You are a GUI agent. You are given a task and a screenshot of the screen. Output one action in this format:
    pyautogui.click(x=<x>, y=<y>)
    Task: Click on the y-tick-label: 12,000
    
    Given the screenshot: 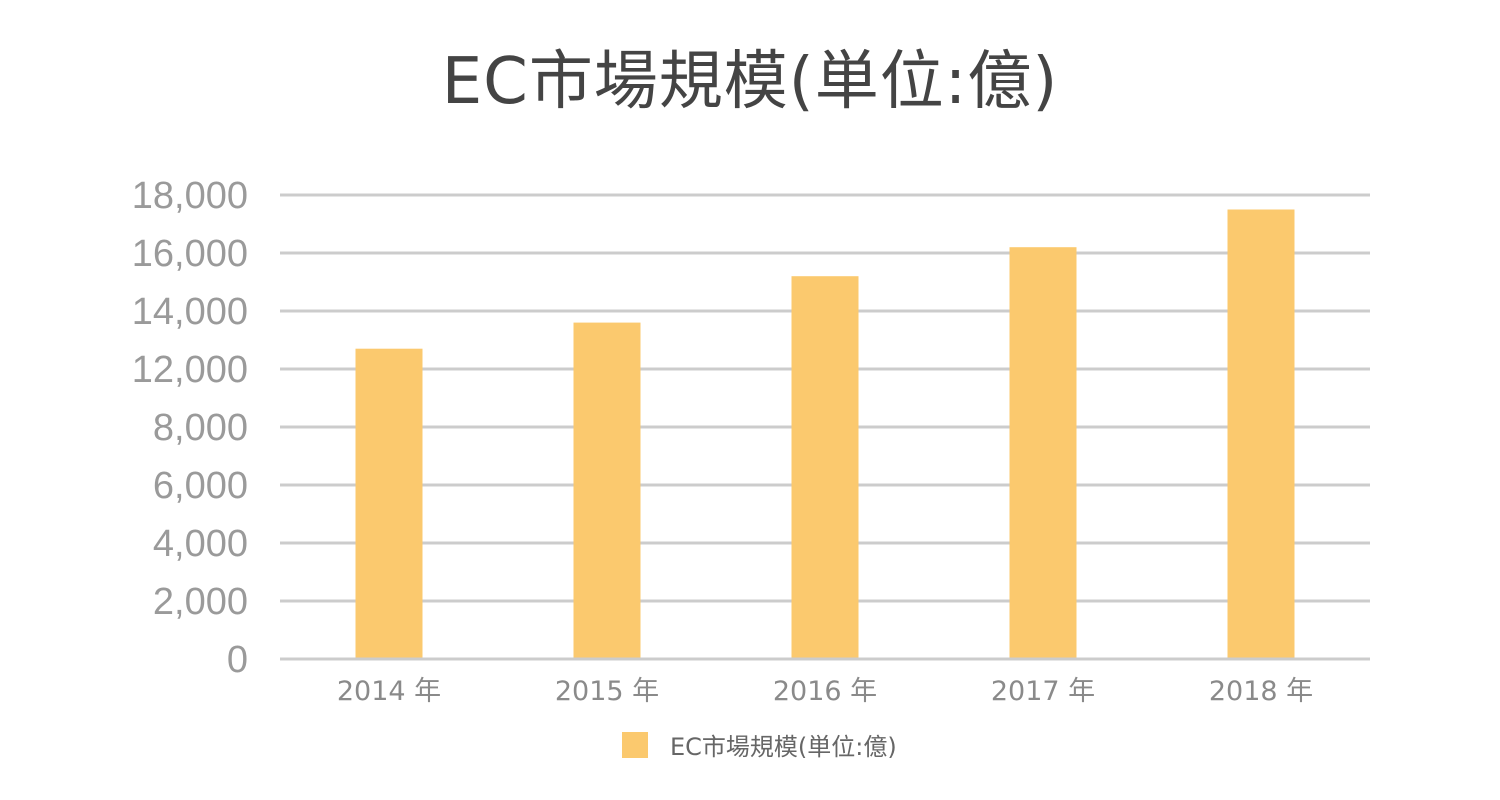 What is the action you would take?
    pyautogui.click(x=190, y=370)
    